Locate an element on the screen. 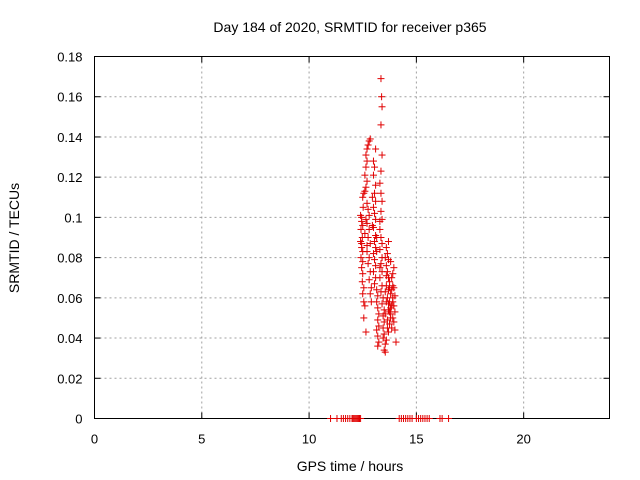 This screenshot has width=640, height=480. x-tick-label: 5 is located at coordinates (201, 439).